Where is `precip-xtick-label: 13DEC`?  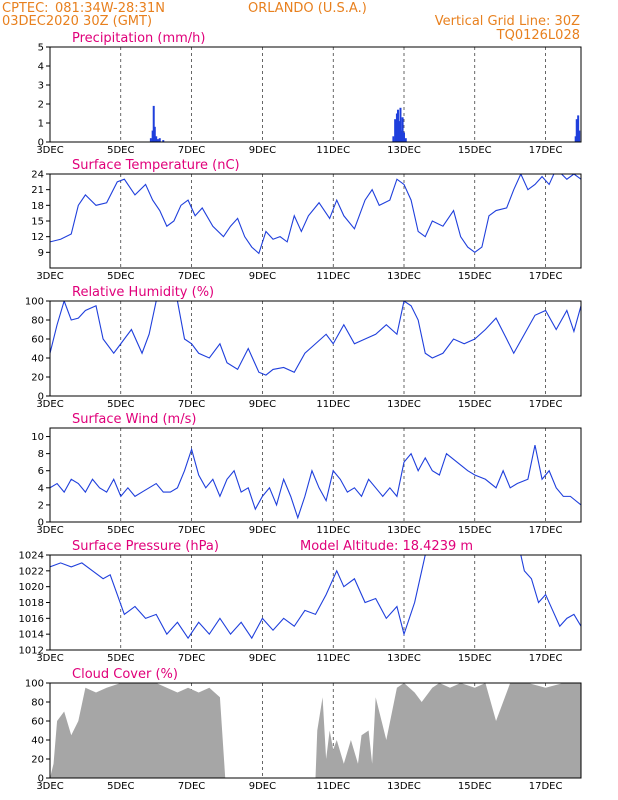 precip-xtick-label: 13DEC is located at coordinates (404, 150).